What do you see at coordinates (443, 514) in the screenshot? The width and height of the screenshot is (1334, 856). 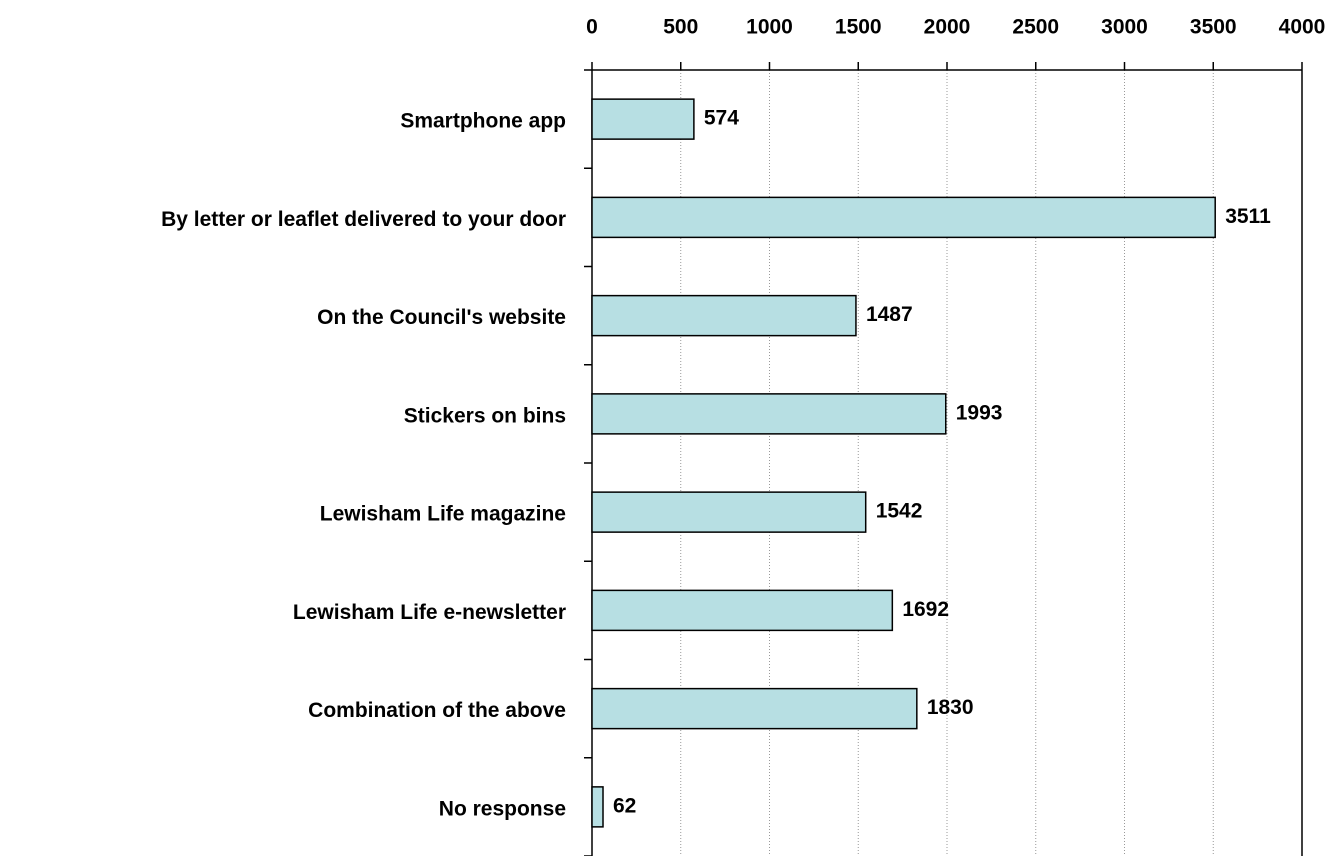 I see `y-tick-label: Lewisham Life magazine` at bounding box center [443, 514].